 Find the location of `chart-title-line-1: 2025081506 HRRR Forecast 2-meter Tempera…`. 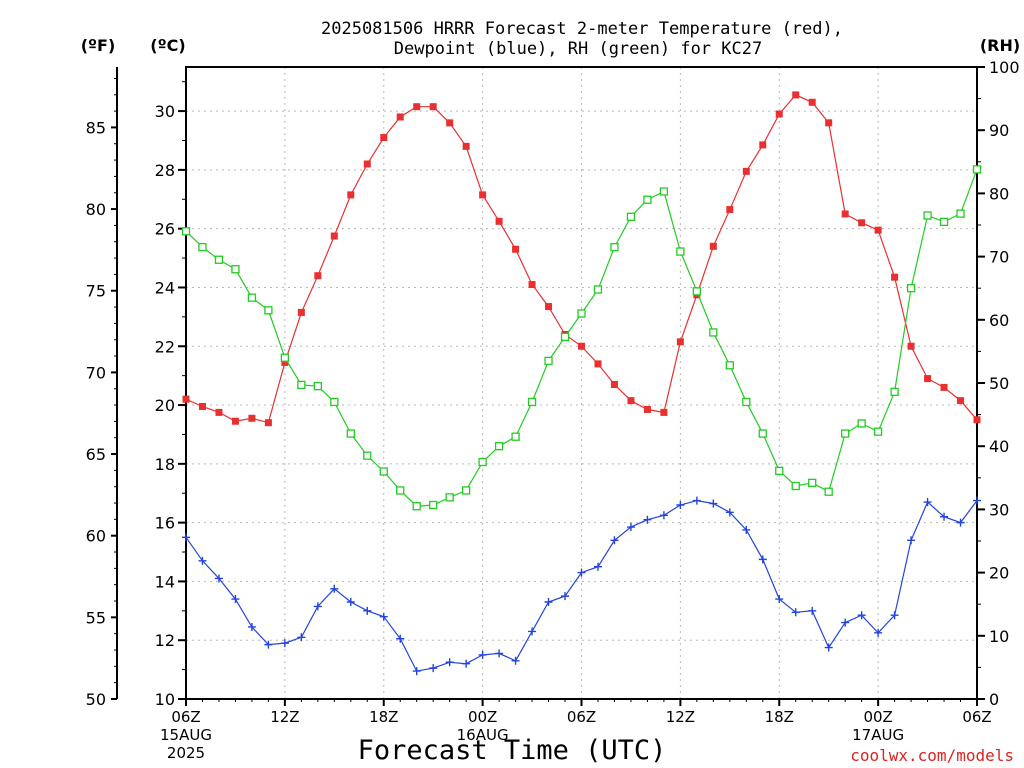

chart-title-line-1: 2025081506 HRRR Forecast 2-meter Tempera… is located at coordinates (582, 29).